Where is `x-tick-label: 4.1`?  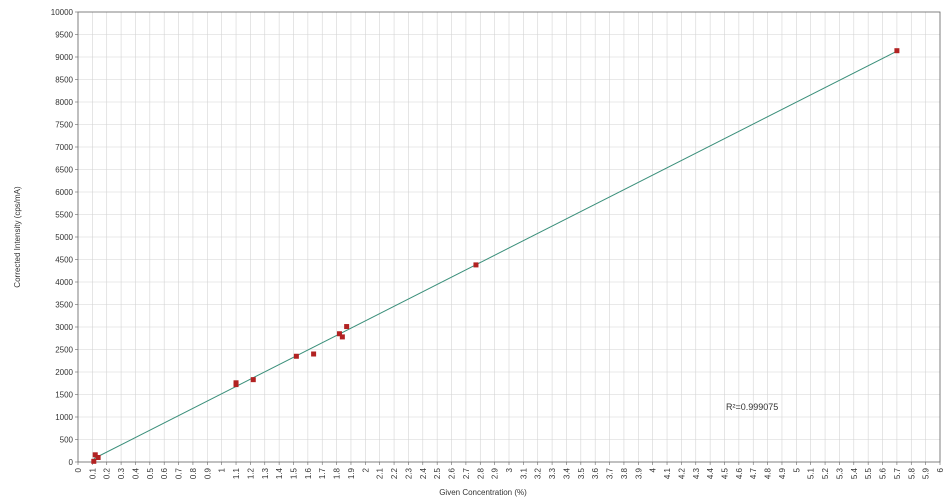 x-tick-label: 4.1 is located at coordinates (667, 473).